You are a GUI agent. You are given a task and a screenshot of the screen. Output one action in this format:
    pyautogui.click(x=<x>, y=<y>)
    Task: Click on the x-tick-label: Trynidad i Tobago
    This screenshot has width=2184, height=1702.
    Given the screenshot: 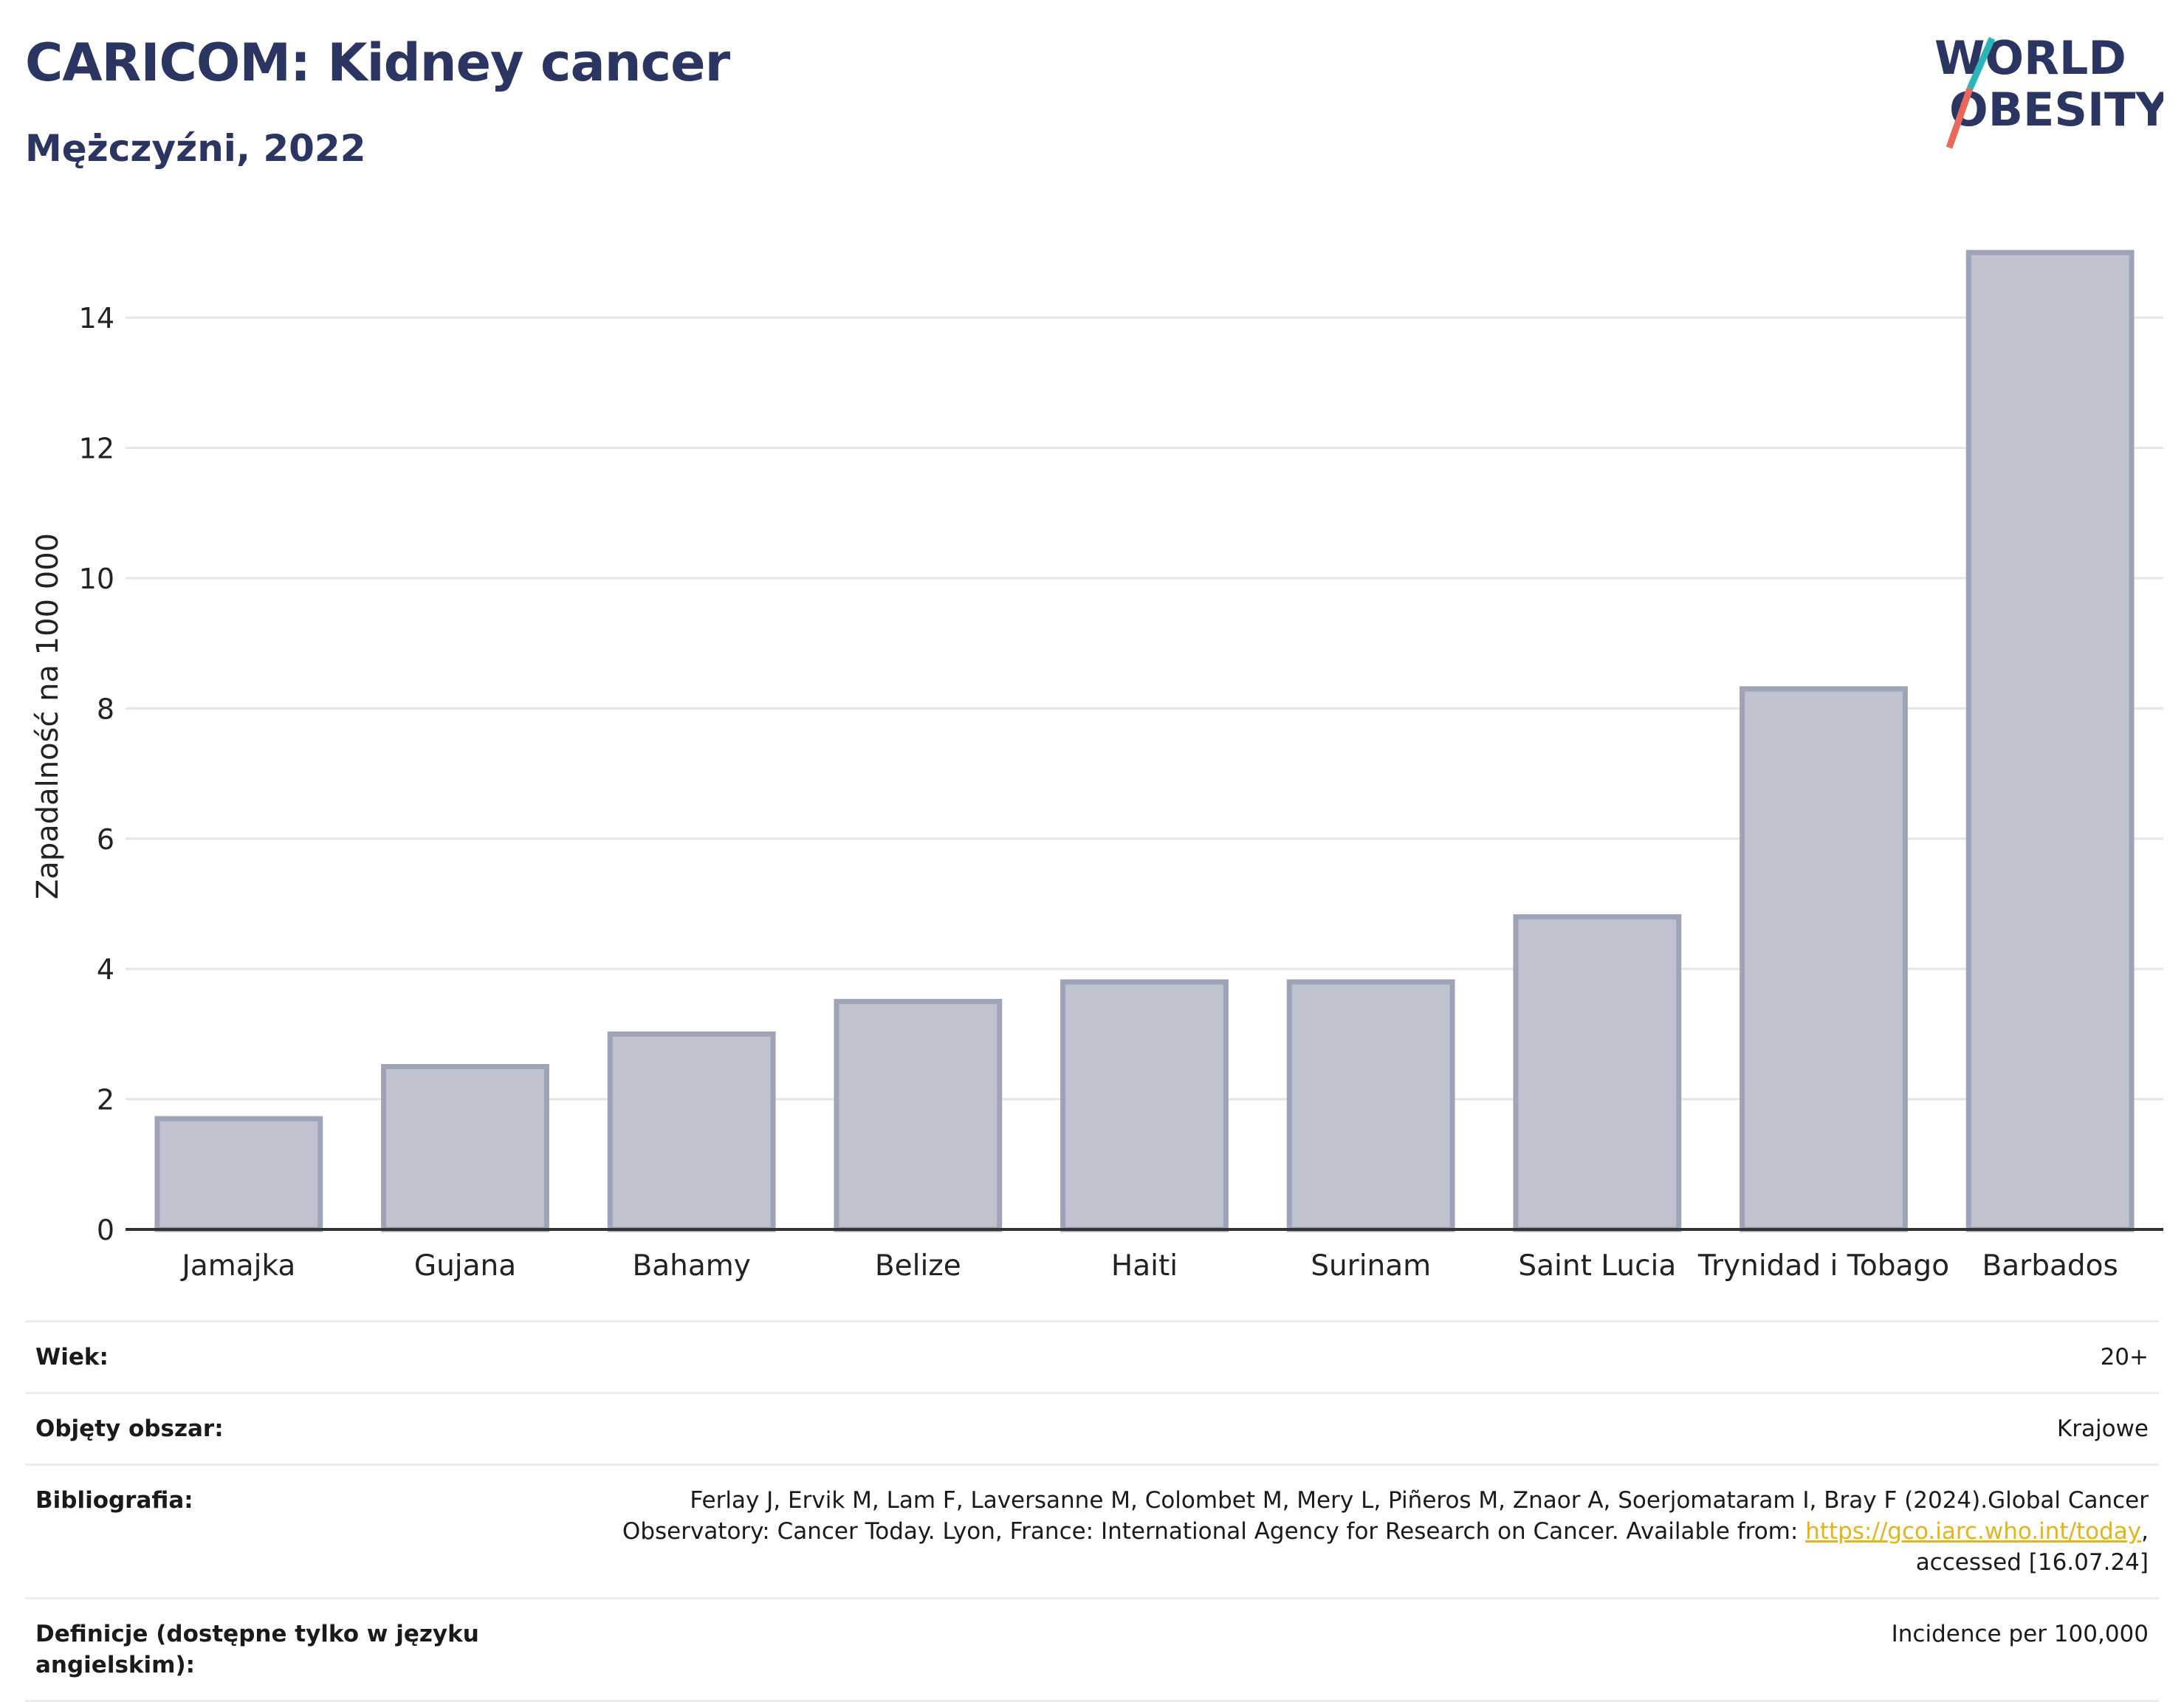 What is the action you would take?
    pyautogui.click(x=1823, y=1266)
    